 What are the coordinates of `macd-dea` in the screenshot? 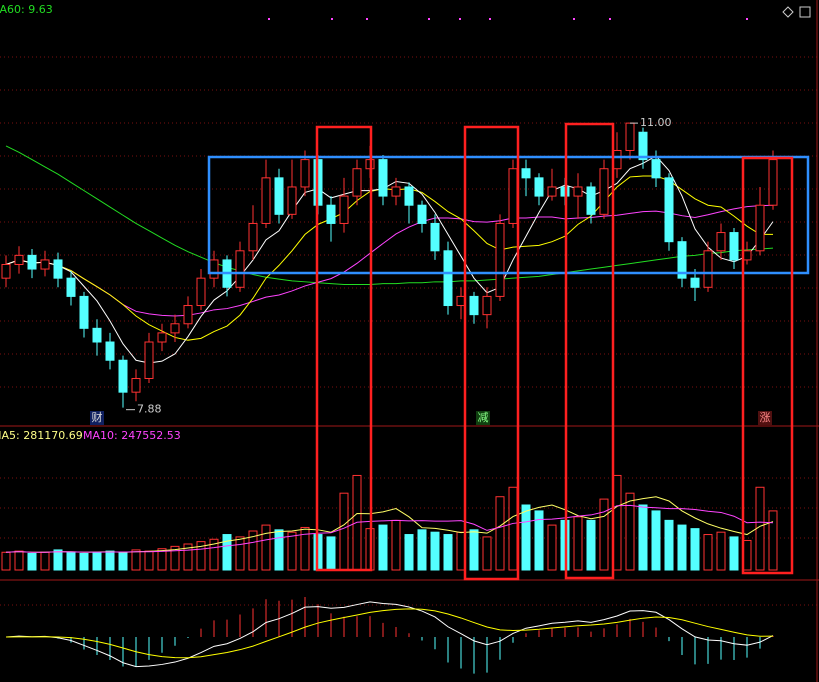 It's located at (389, 633).